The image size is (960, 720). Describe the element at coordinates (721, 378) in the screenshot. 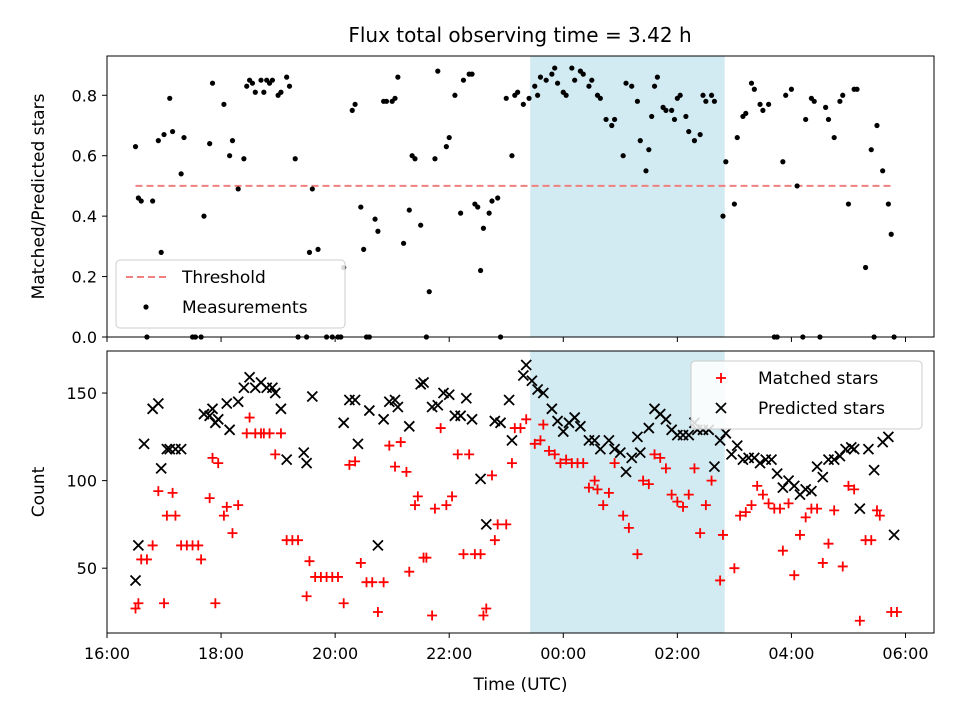

I see `legend-matched-swatch` at that location.